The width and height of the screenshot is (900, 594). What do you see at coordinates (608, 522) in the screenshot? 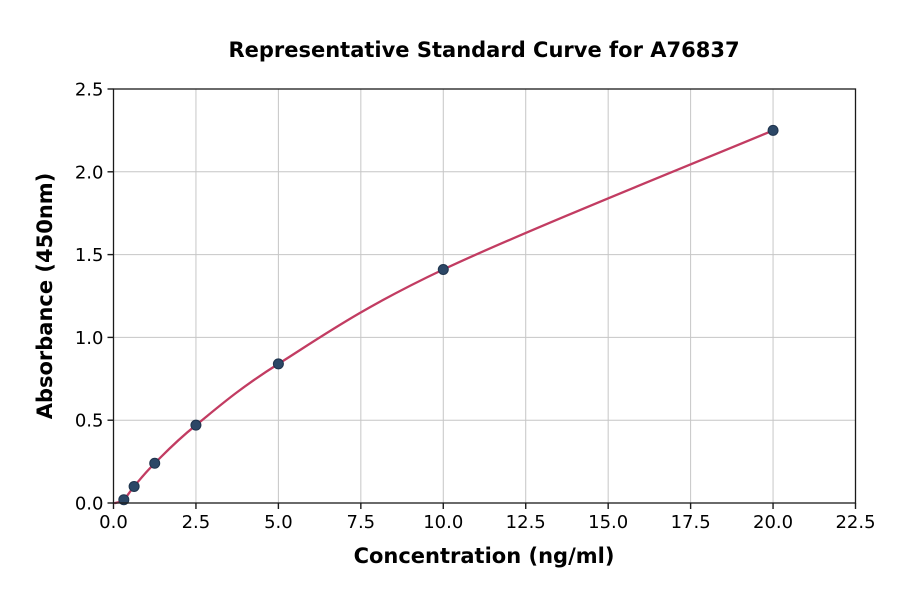
I see `x-tick-label: 15.0` at bounding box center [608, 522].